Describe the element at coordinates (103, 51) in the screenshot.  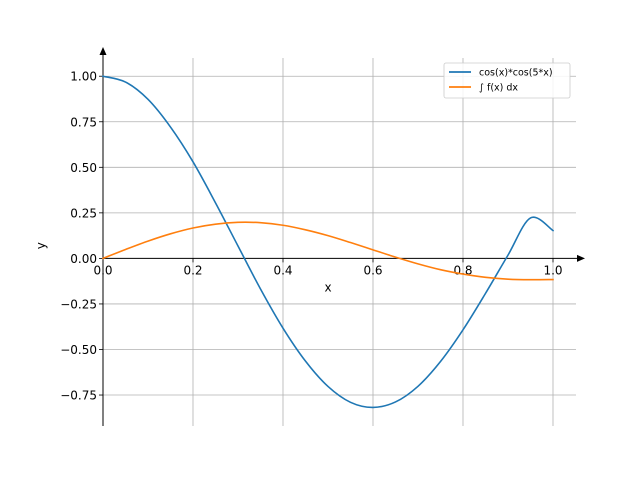
I see `y-axis-arrow` at that location.